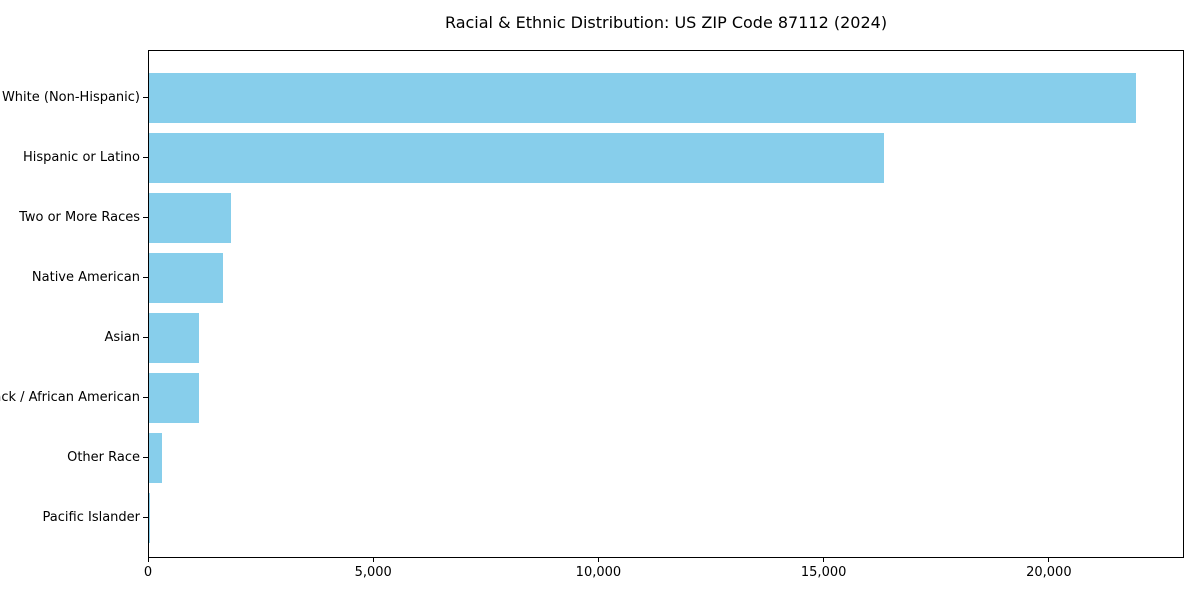 This screenshot has width=1200, height=600. Describe the element at coordinates (103, 457) in the screenshot. I see `y-tick-label-other-race: Other Race` at that location.